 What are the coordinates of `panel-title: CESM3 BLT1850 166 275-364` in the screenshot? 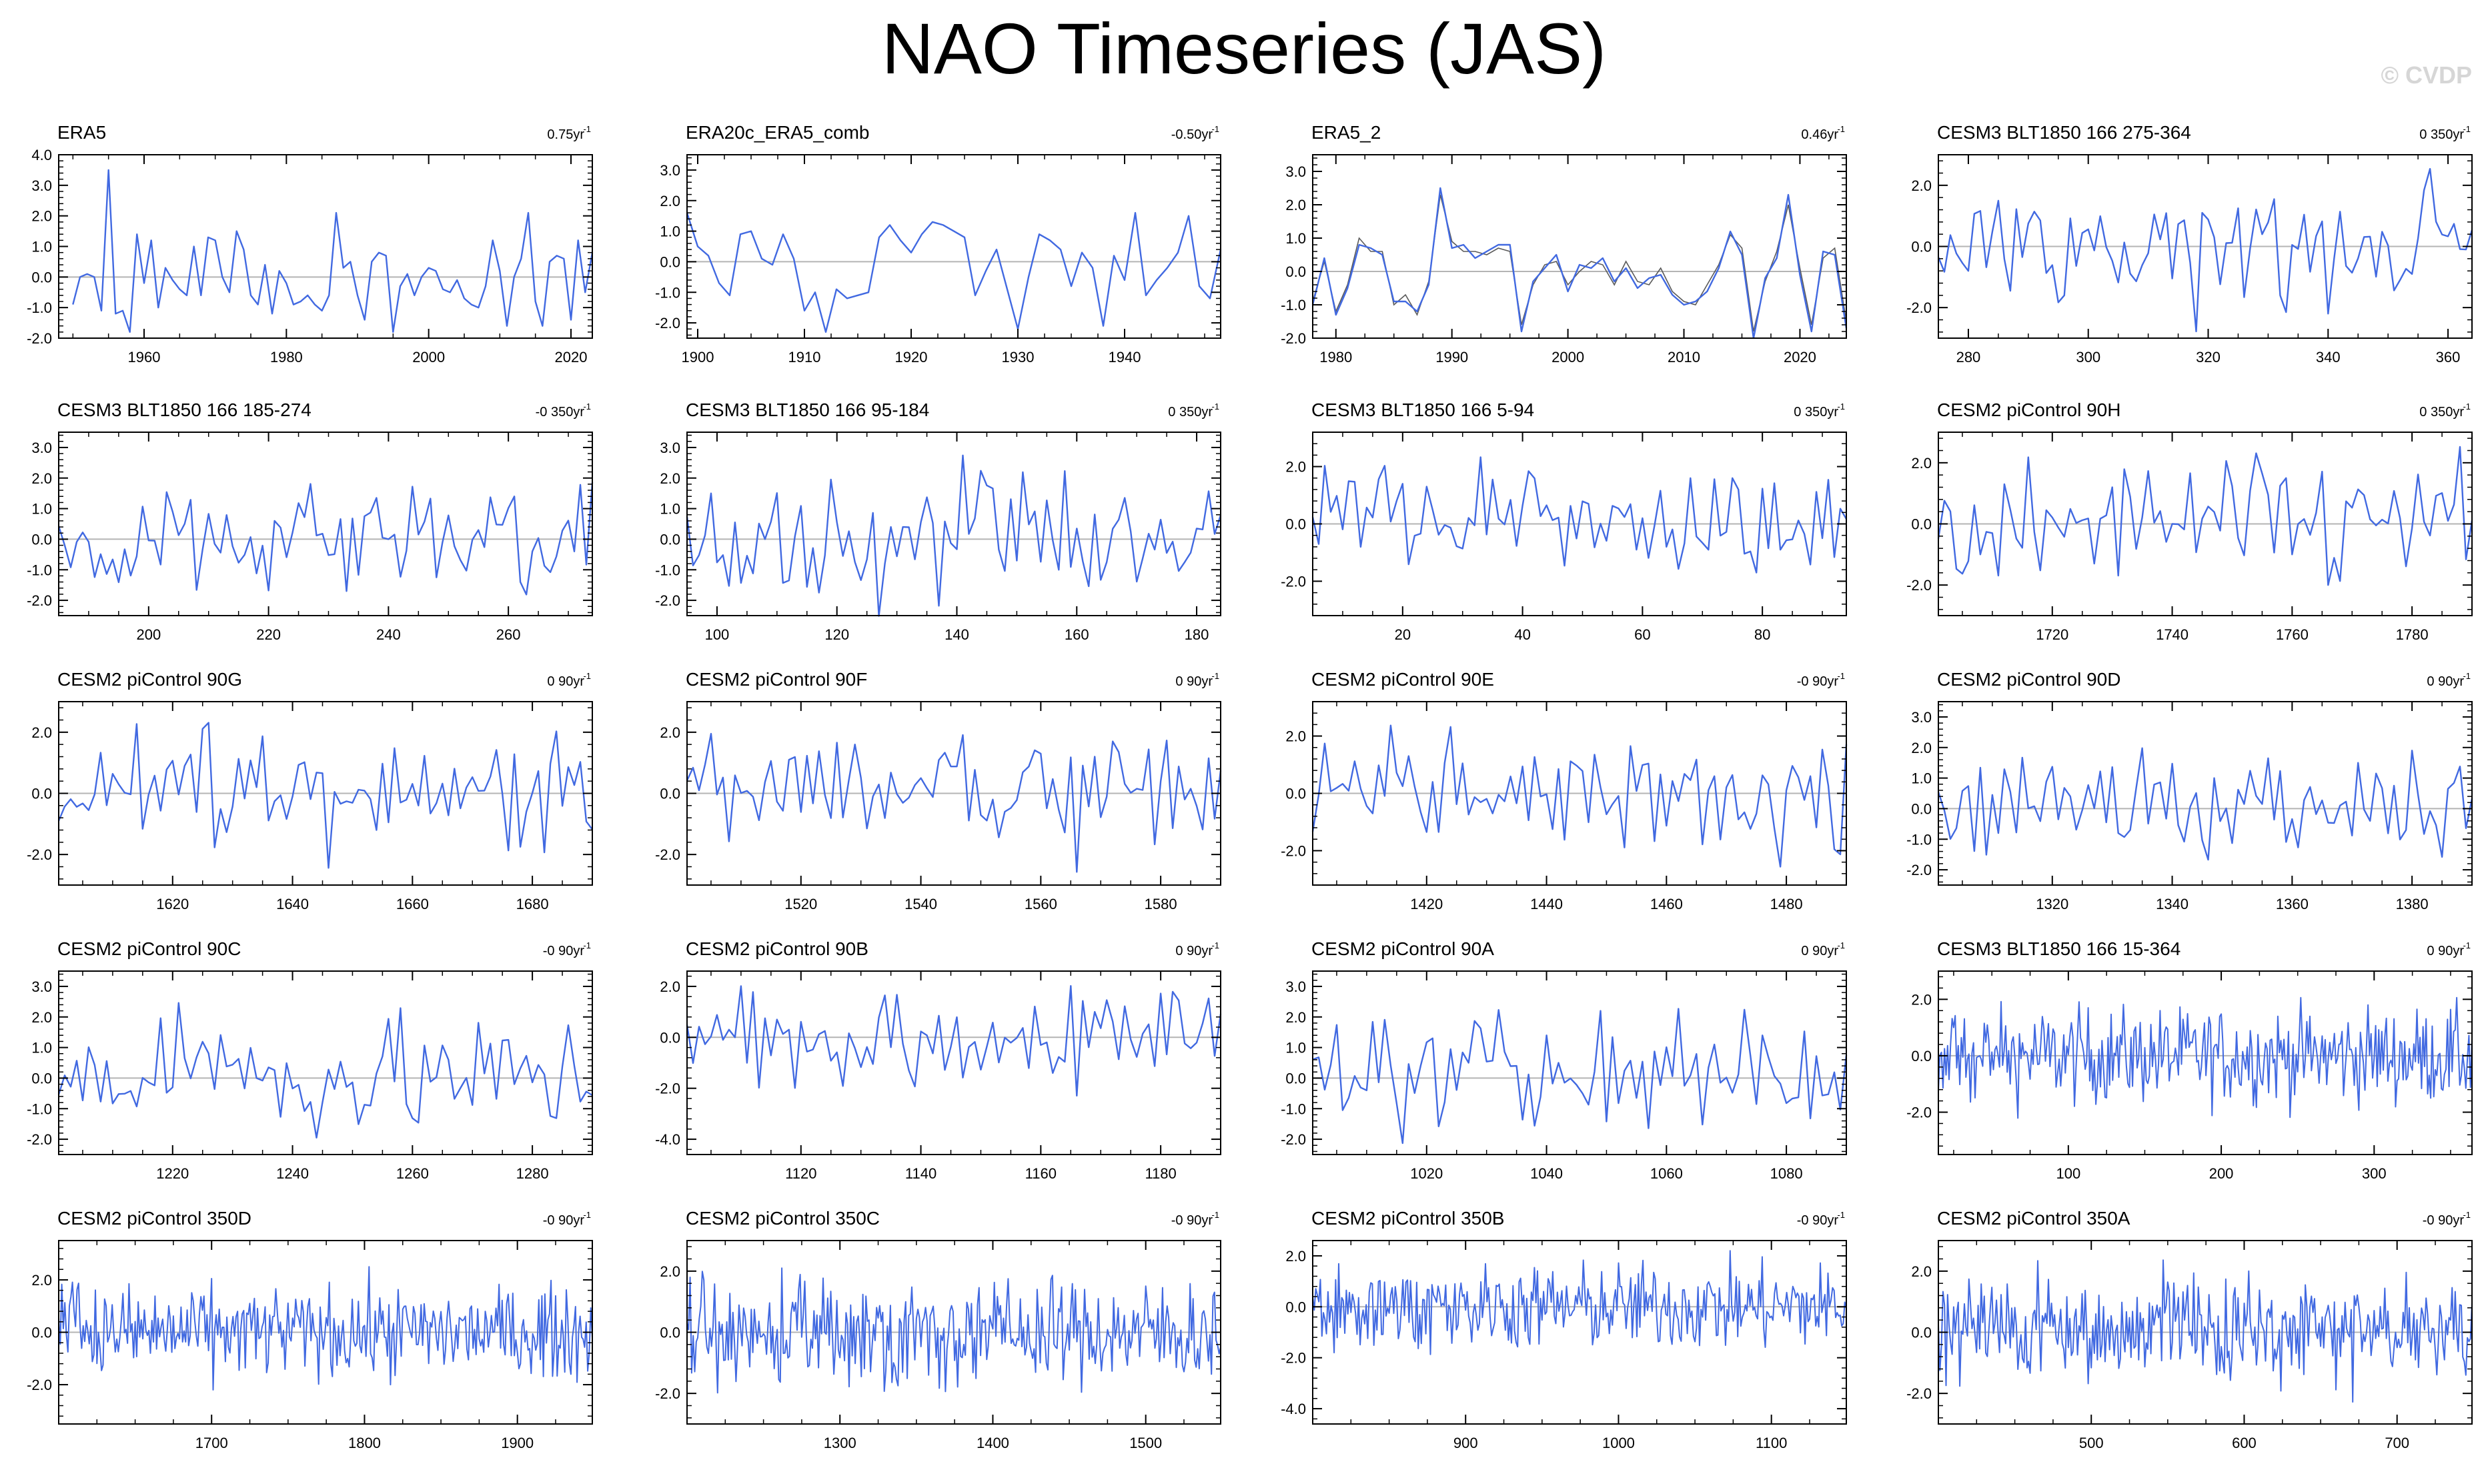 It's located at (2064, 132).